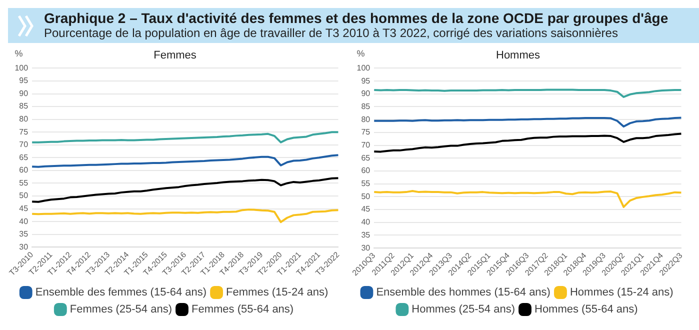  Describe the element at coordinates (518, 56) in the screenshot. I see `chart-title: Hommes` at that location.